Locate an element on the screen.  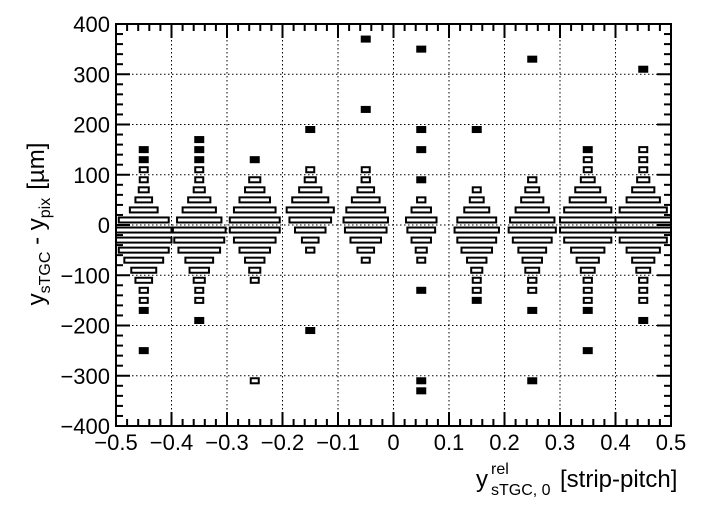
y-tick-label: 400 is located at coordinates (91, 24).